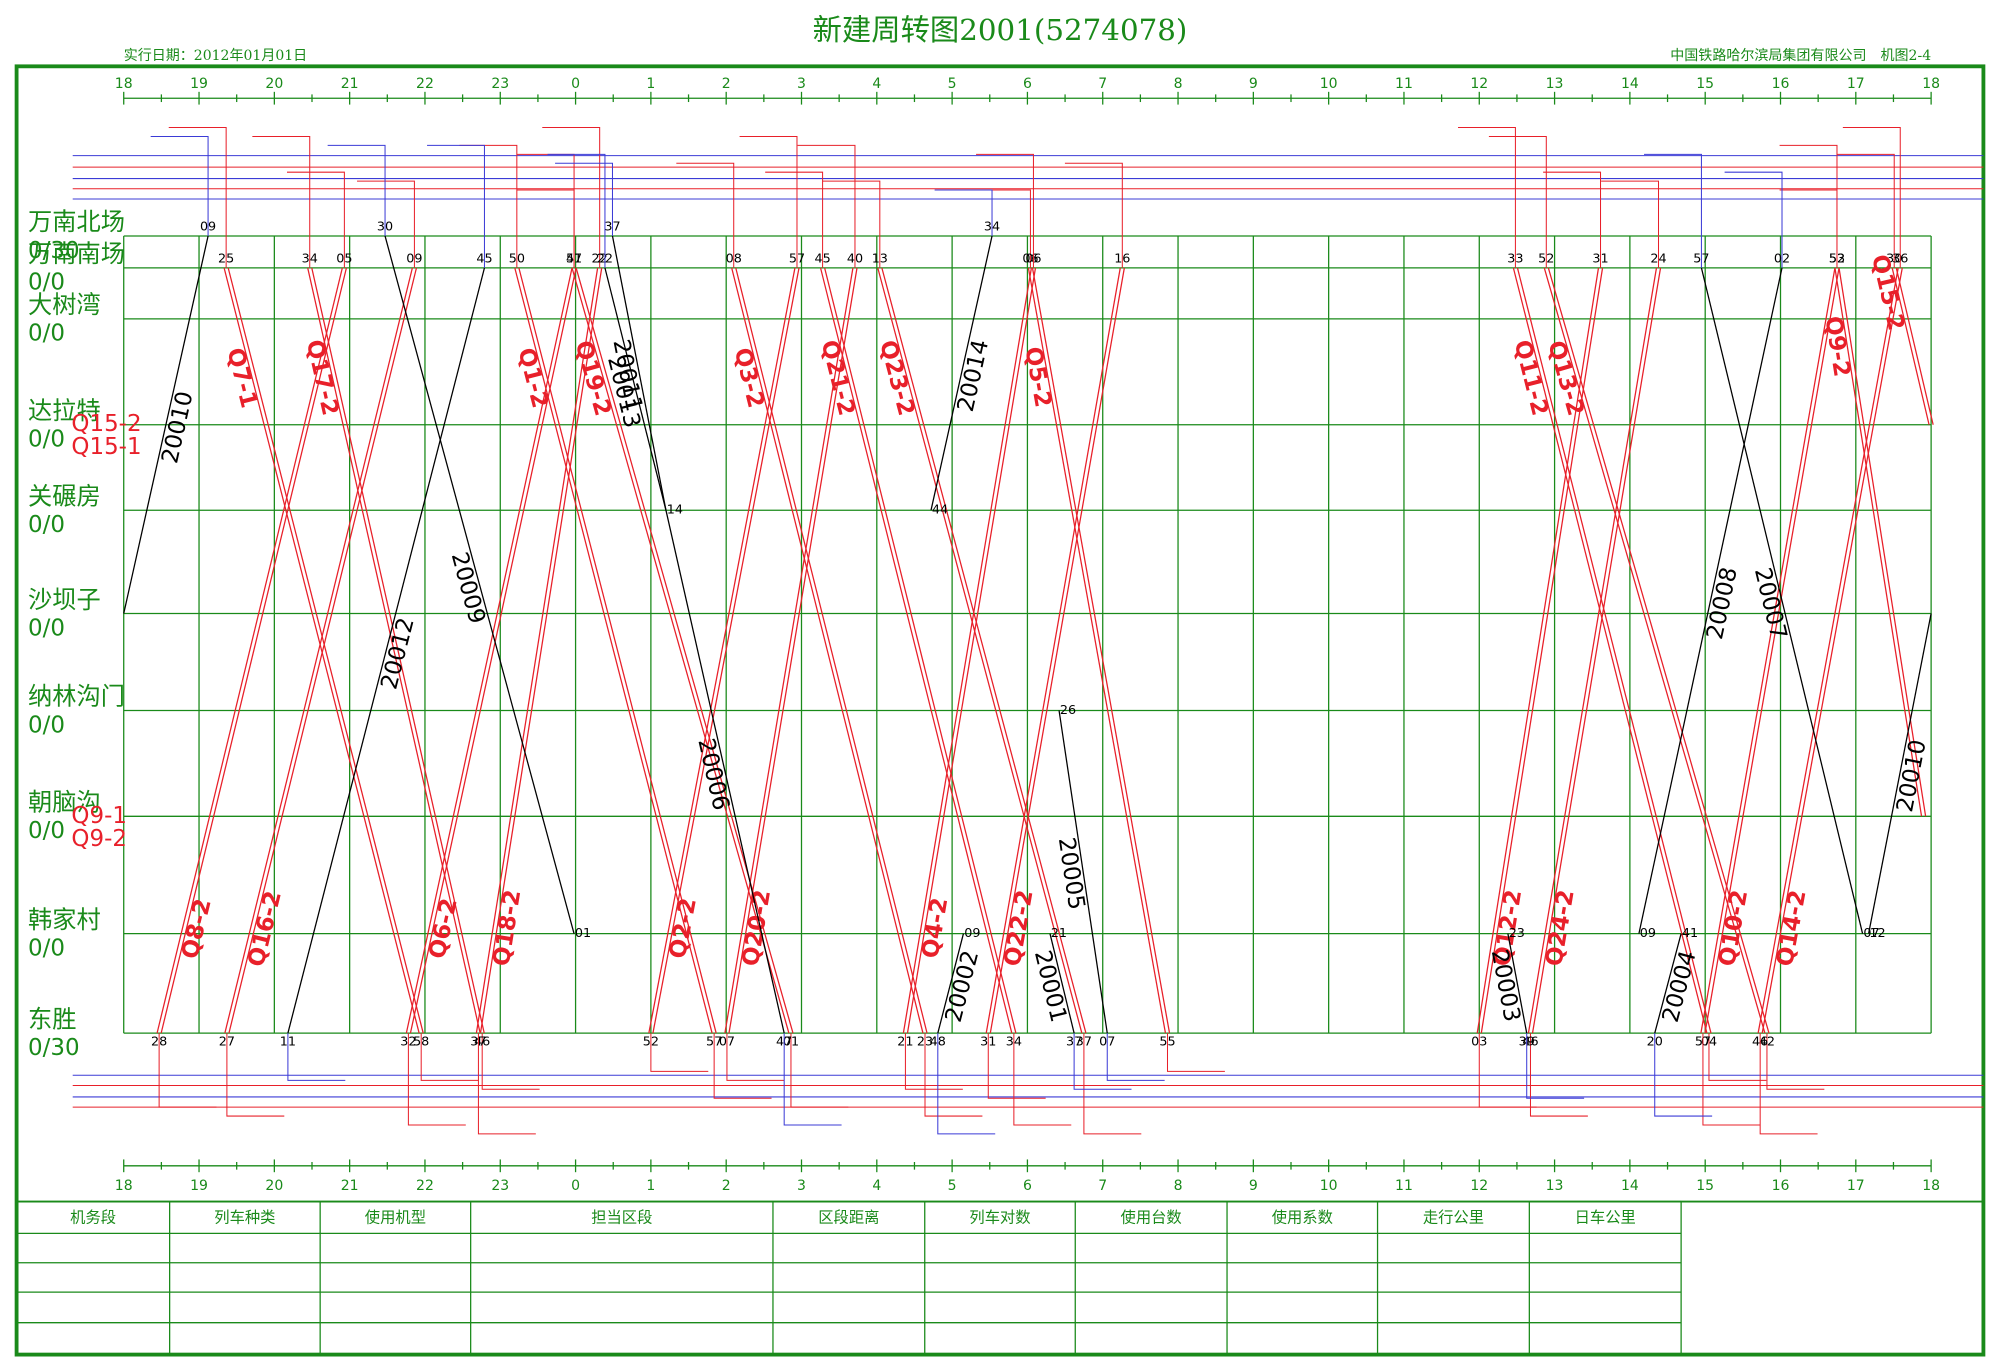 The image size is (2000, 1369). I want to click on station-name: 达拉特, so click(64, 411).